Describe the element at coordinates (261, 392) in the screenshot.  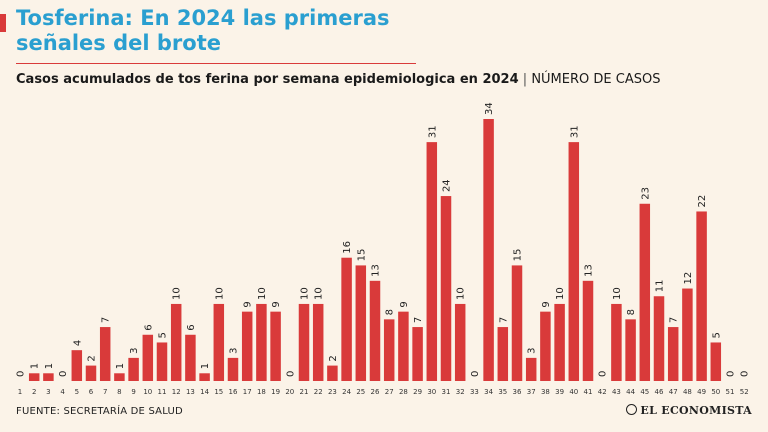
I see `week-tick-label: 18` at that location.